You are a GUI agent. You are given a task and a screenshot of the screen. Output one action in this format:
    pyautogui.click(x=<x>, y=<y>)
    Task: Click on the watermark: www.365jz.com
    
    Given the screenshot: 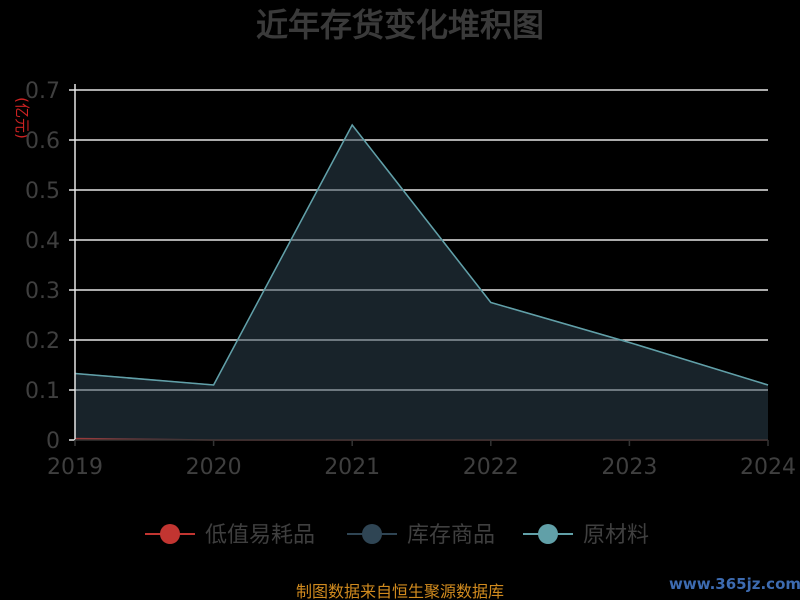 What is the action you would take?
    pyautogui.click(x=734, y=584)
    